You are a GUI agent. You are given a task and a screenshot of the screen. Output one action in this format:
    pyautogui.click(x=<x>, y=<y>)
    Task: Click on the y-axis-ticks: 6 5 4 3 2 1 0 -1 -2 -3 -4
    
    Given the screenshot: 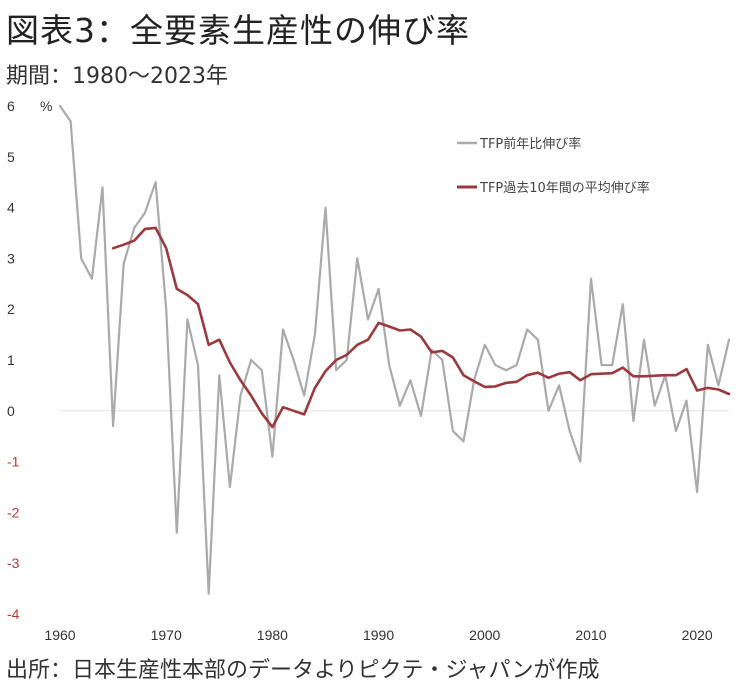 What is the action you would take?
    pyautogui.click(x=13, y=360)
    